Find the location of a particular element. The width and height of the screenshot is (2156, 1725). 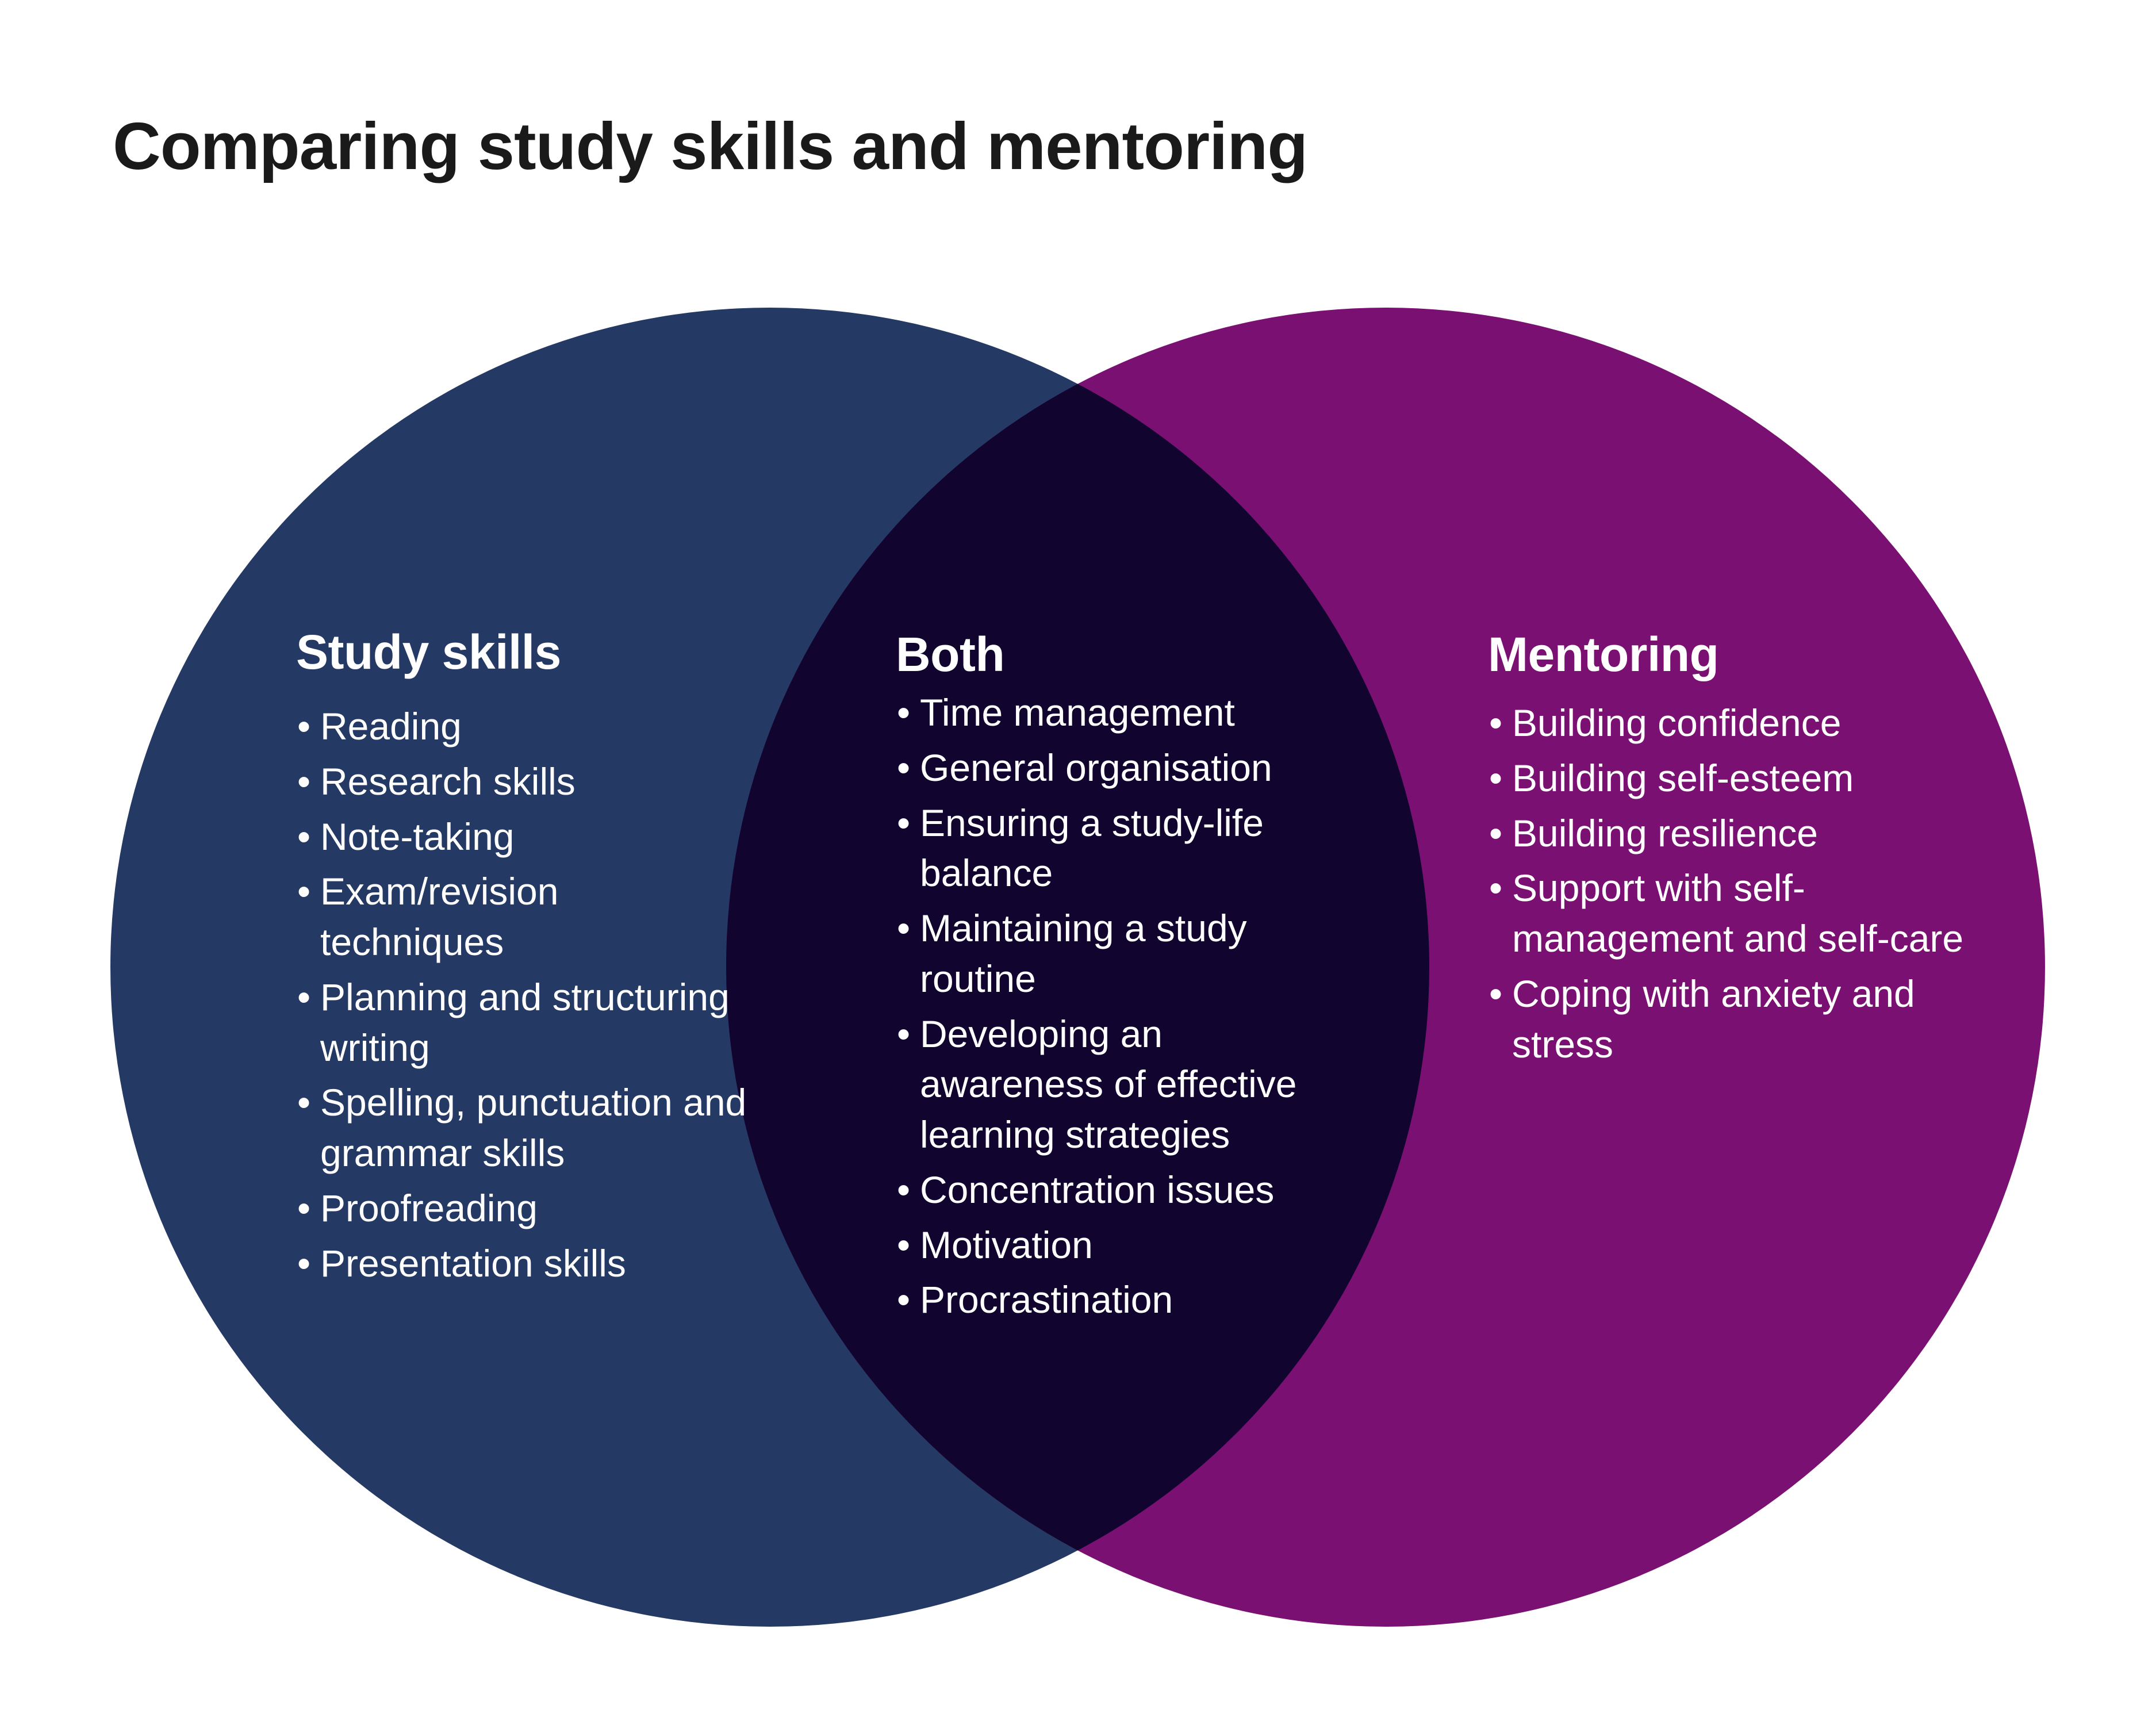

list-item-label: Presentation skills is located at coordinates (473, 1263).